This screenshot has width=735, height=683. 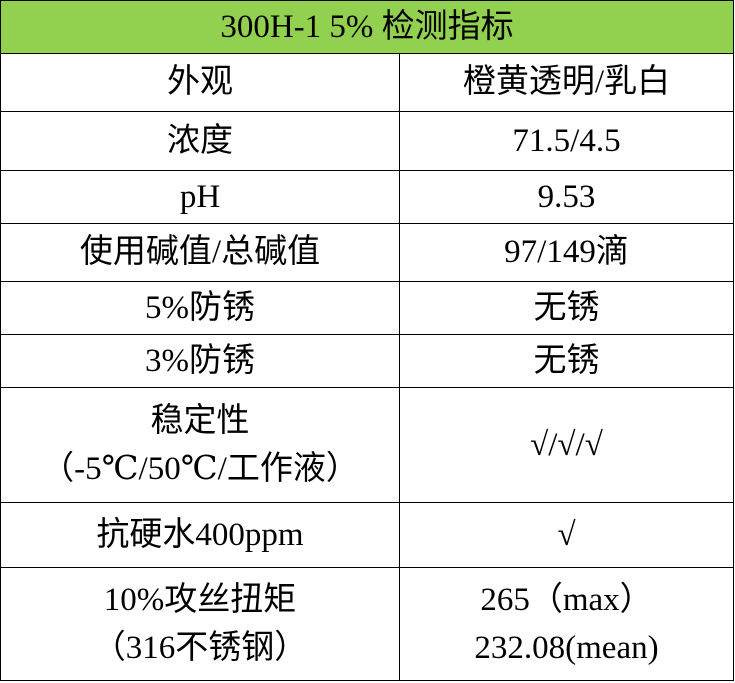 I want to click on label-cell: 10%攻丝扭矩 （316不锈钢）, so click(x=200, y=624).